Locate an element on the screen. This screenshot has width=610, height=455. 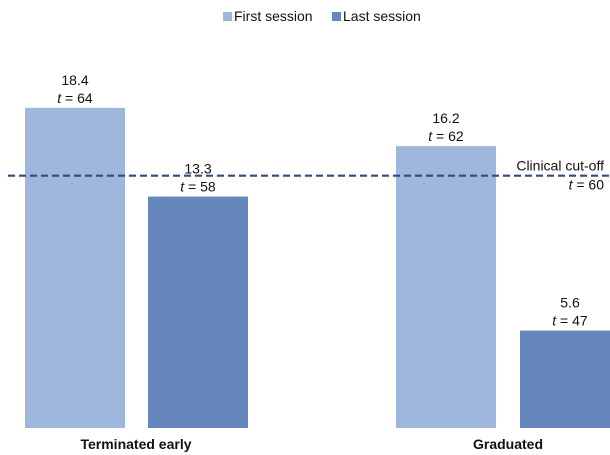
data-label-t: t = 58 is located at coordinates (198, 187).